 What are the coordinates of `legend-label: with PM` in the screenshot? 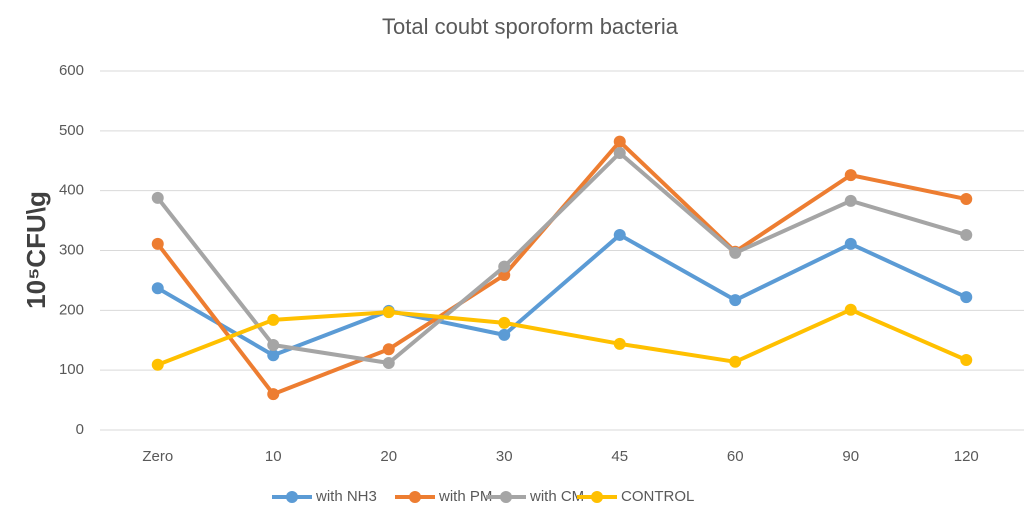 It's located at (465, 496).